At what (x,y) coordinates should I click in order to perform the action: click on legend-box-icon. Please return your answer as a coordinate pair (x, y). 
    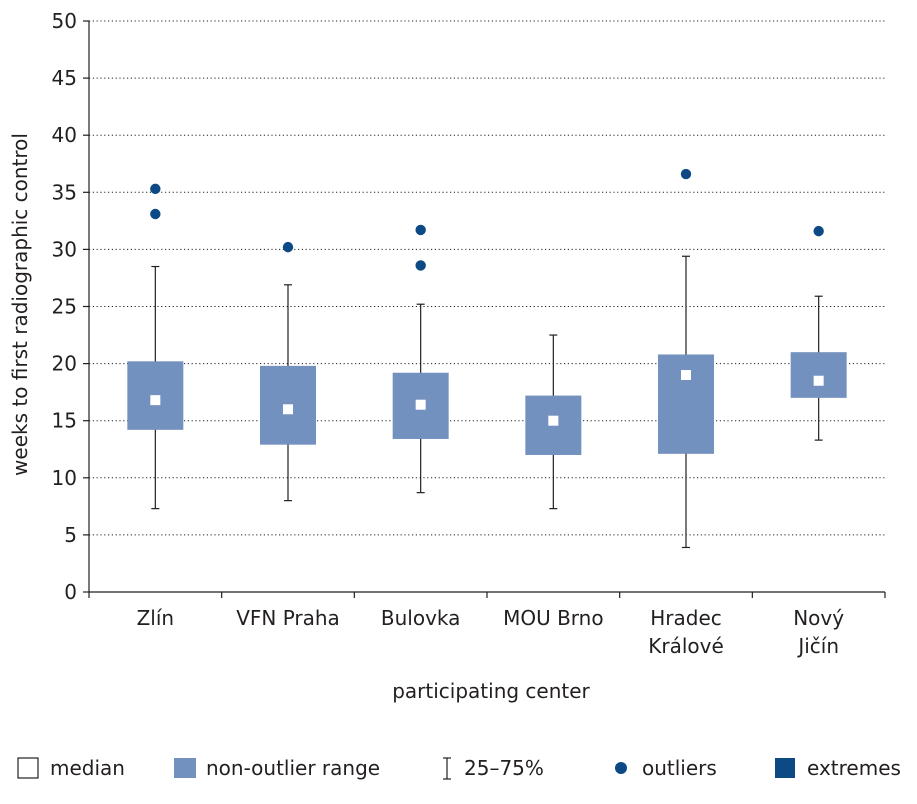
    Looking at the image, I should click on (185, 768).